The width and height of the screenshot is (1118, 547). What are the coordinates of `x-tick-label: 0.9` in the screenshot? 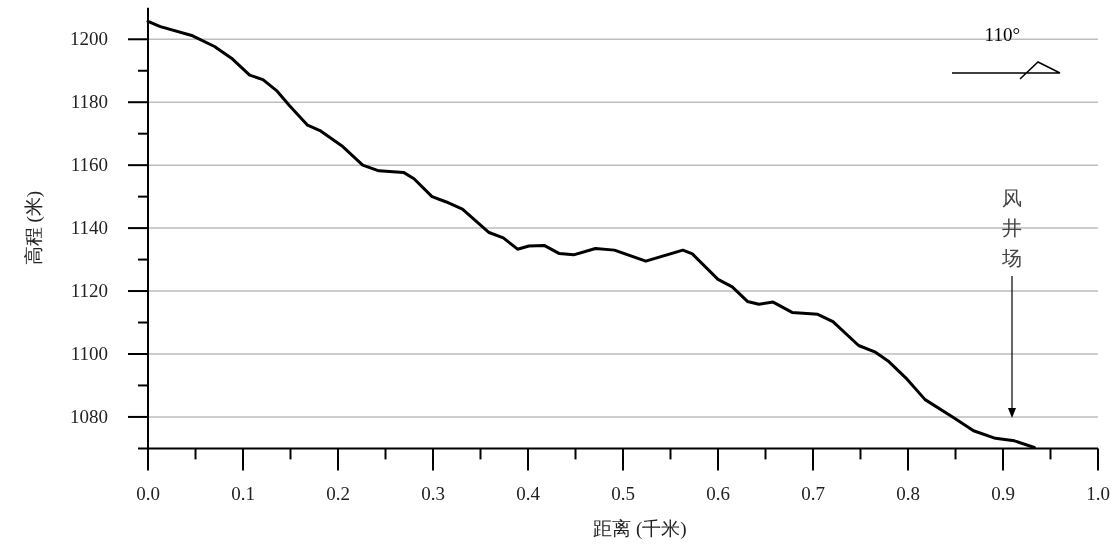 It's located at (1003, 494).